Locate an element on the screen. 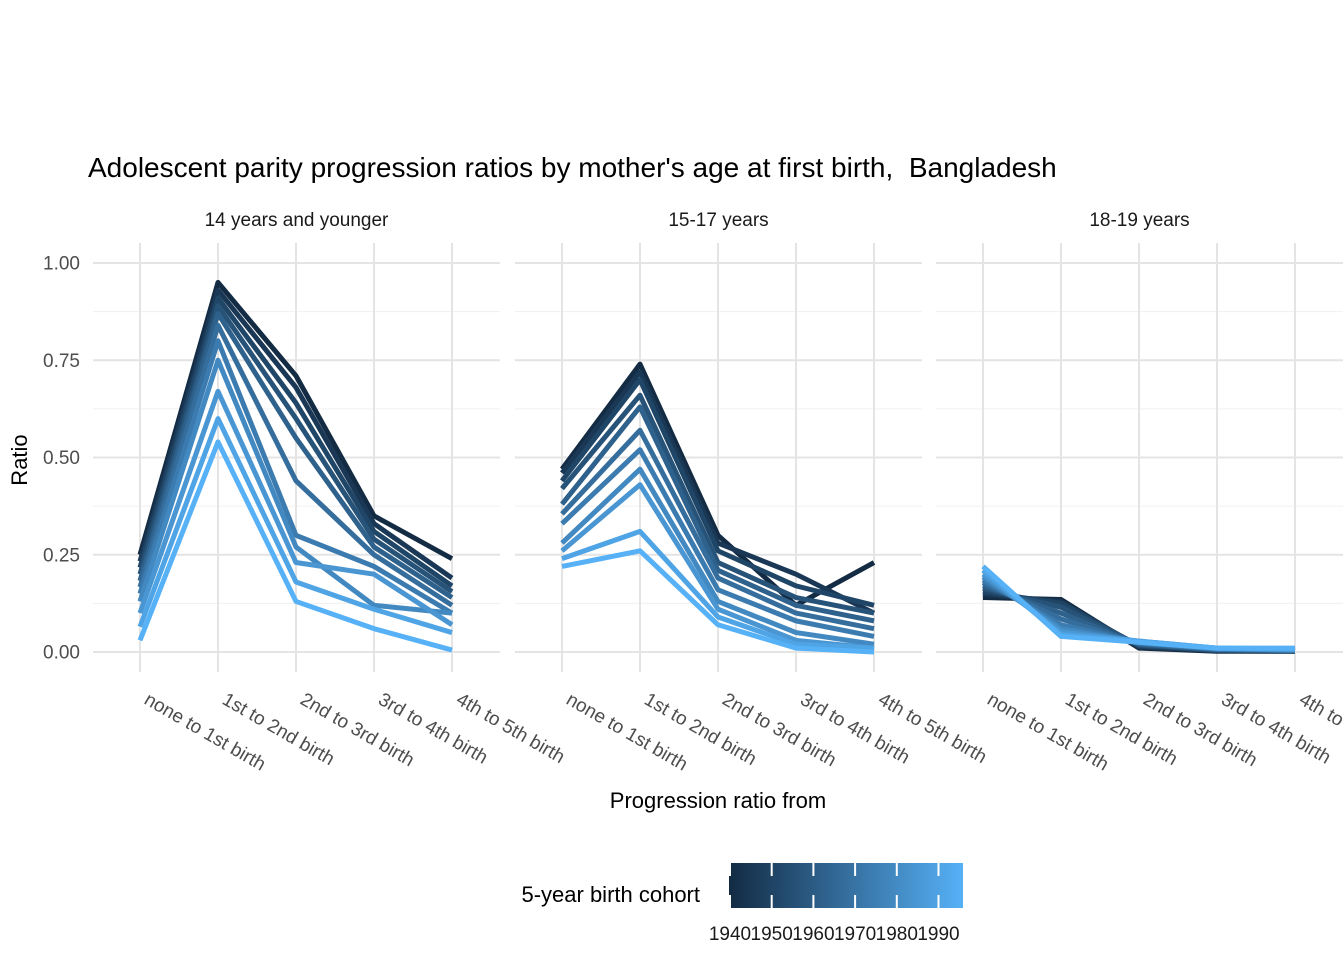  series-line-facet2-cohort-1945 is located at coordinates (718, 492).